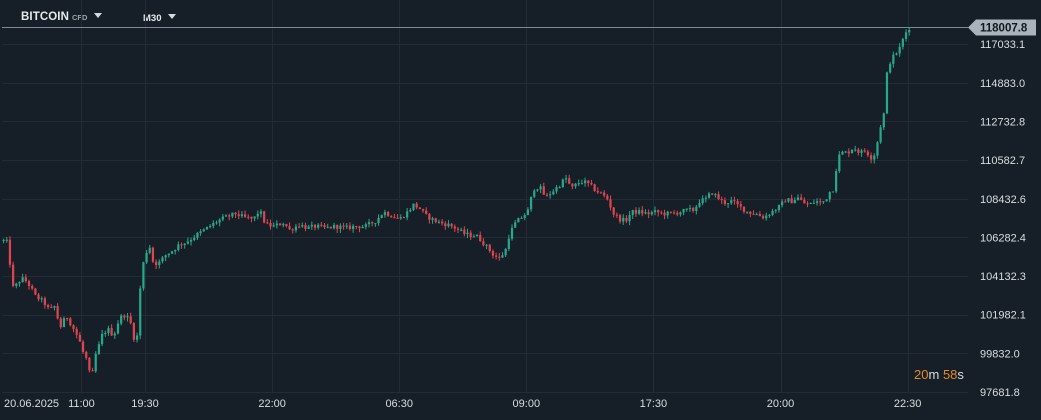 Image resolution: width=1041 pixels, height=420 pixels. Describe the element at coordinates (654, 404) in the screenshot. I see `x-tick-label: 17:30` at that location.